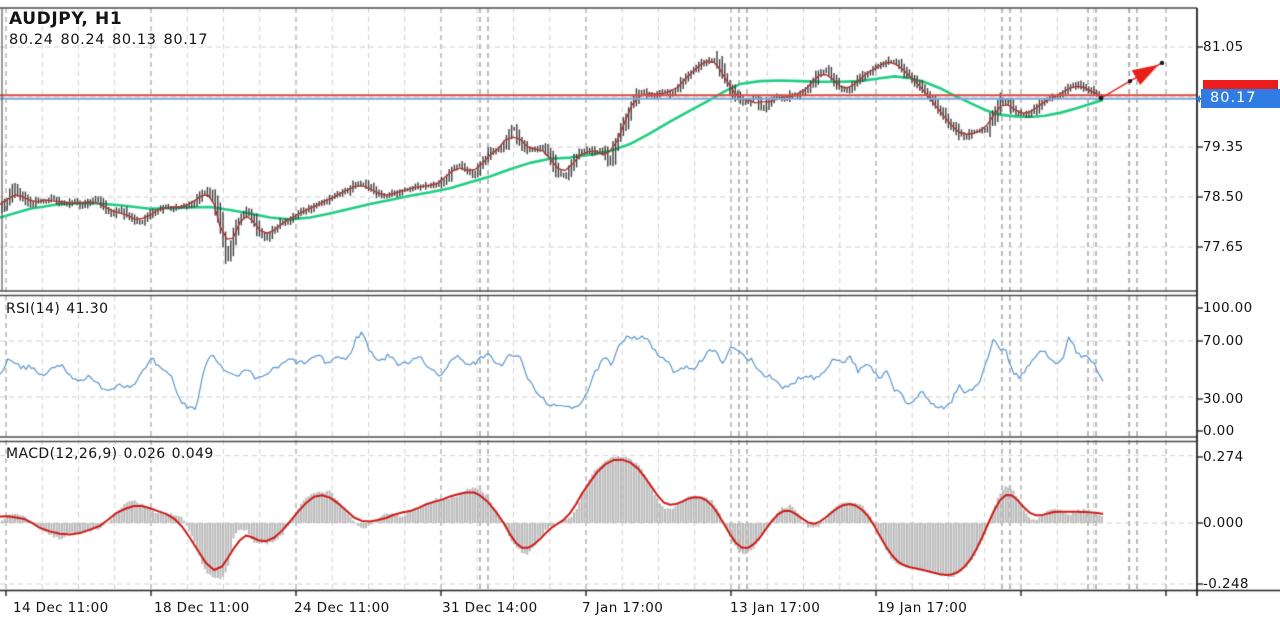 This screenshot has width=1280, height=623. Describe the element at coordinates (1219, 431) in the screenshot. I see `y-axis-label: 0.00` at that location.